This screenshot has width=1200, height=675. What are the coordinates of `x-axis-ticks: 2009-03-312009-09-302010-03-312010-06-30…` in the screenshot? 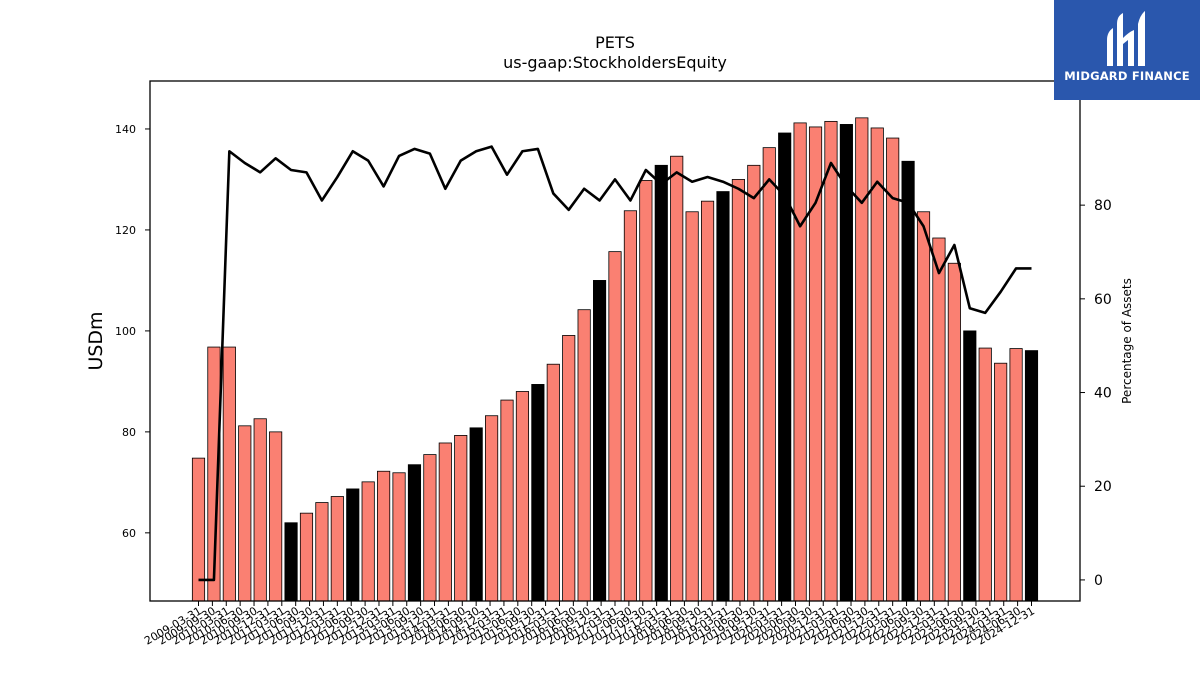 It's located at (589, 624).